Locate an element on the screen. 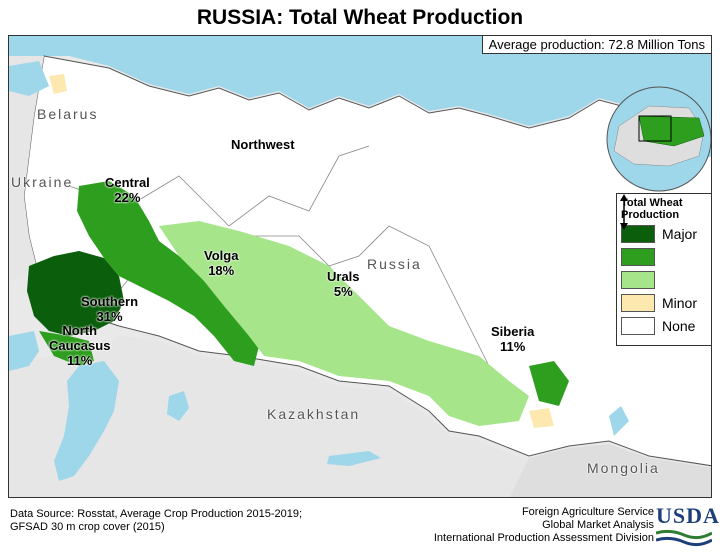 Image resolution: width=720 pixels, height=556 pixels. country-label-ukraine: Ukraine is located at coordinates (42, 182).